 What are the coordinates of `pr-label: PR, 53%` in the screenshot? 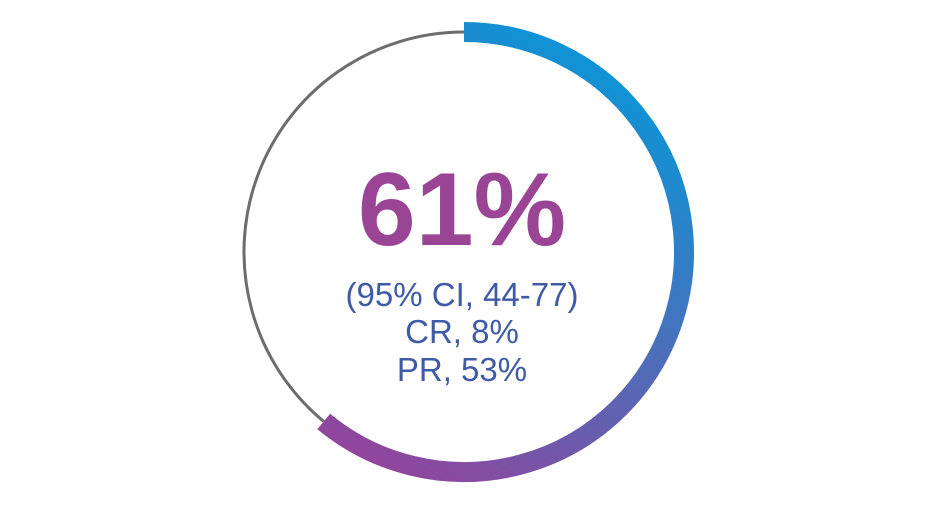 It's located at (462, 369).